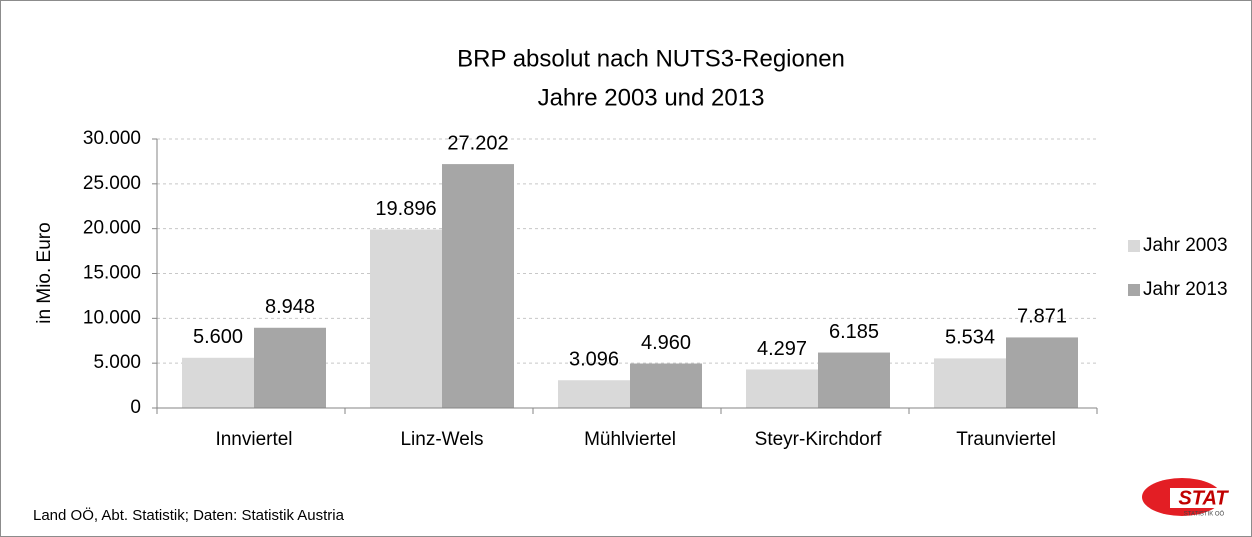 This screenshot has height=537, width=1252. What do you see at coordinates (405, 209) in the screenshot?
I see `value-label: 19.896` at bounding box center [405, 209].